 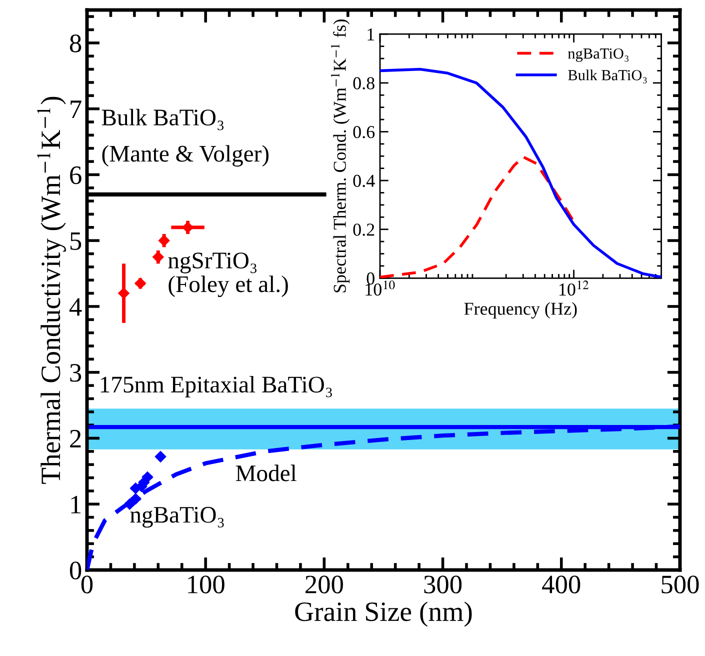 I want to click on annotation: ngBaTiO₃, so click(x=177, y=517).